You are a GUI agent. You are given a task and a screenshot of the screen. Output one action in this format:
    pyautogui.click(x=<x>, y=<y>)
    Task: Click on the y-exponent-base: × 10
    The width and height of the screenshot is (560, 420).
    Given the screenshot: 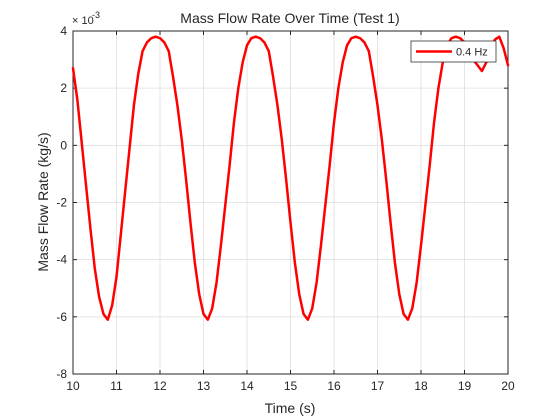 What is the action you would take?
    pyautogui.click(x=83, y=21)
    